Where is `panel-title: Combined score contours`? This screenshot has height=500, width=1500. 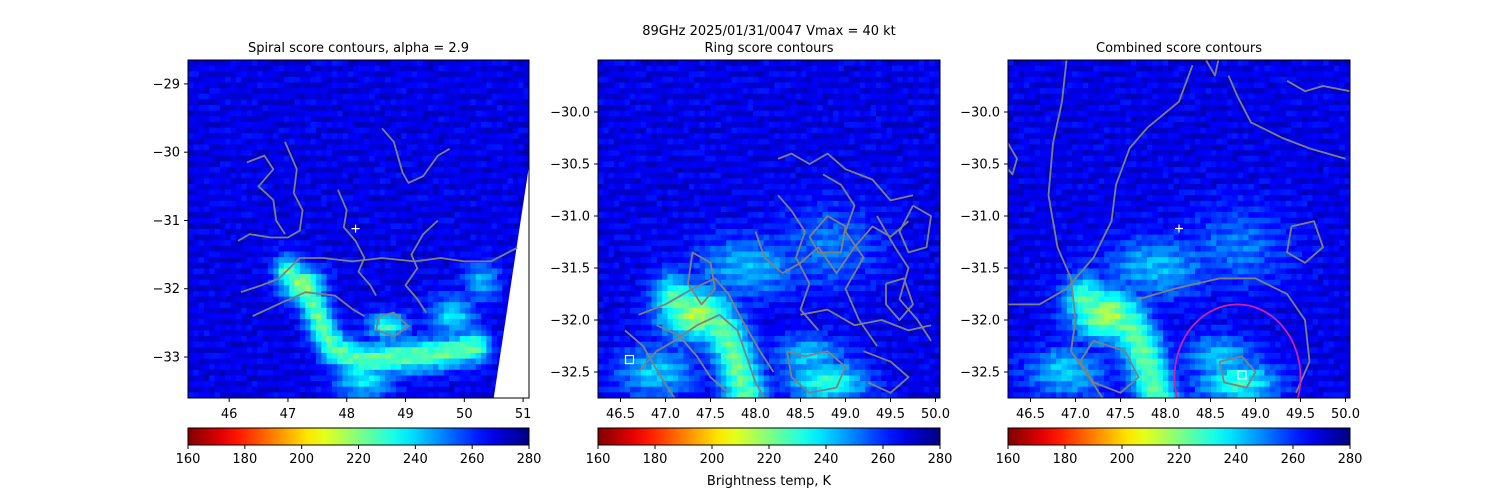
panel-title: Combined score contours is located at coordinates (1179, 48).